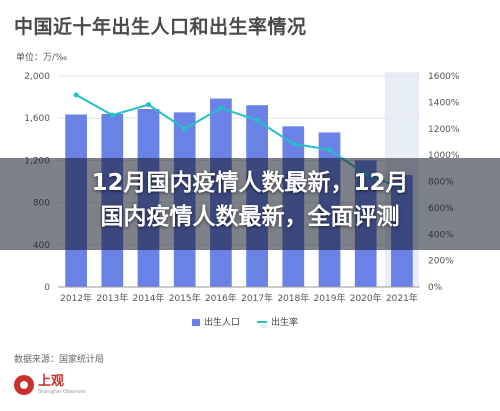  I want to click on chart-title: 中国近十年出生人口和出生率情况, so click(160, 27).